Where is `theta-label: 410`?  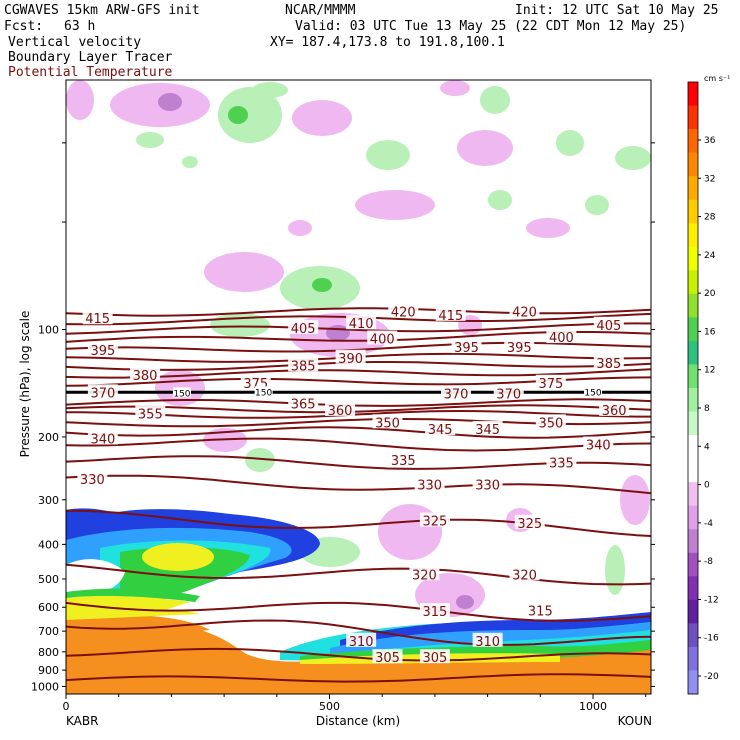 theta-label: 410 is located at coordinates (361, 324).